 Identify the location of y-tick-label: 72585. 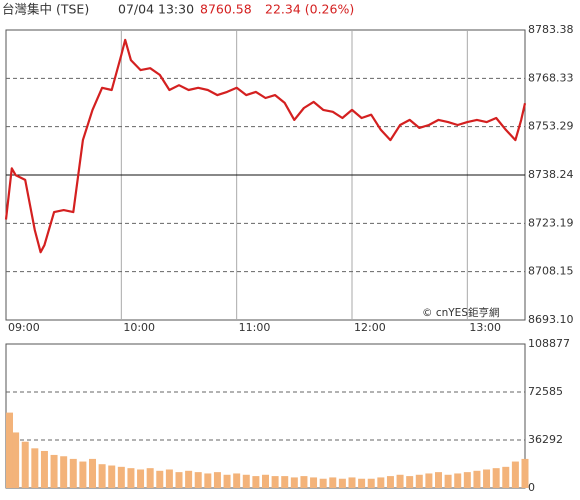
(545, 391).